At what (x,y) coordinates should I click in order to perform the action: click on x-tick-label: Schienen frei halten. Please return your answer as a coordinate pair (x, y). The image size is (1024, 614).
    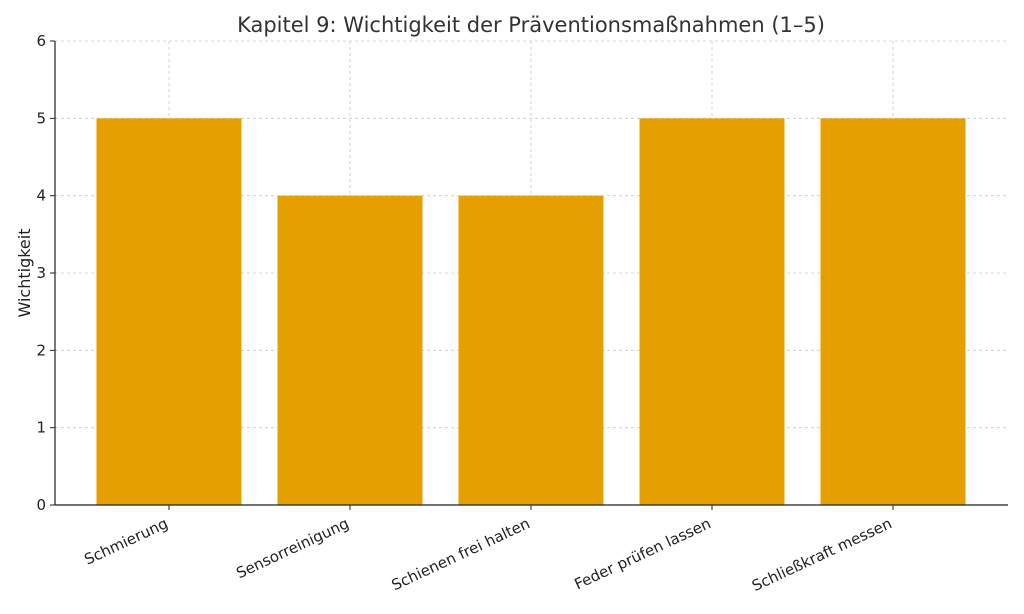
    Looking at the image, I should click on (461, 554).